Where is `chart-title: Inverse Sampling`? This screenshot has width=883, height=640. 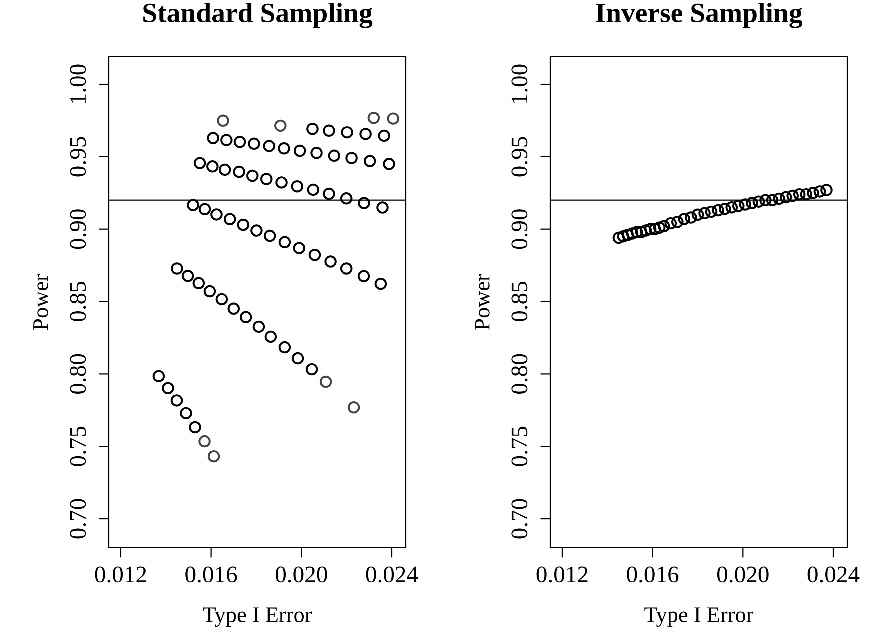 chart-title: Inverse Sampling is located at coordinates (699, 15).